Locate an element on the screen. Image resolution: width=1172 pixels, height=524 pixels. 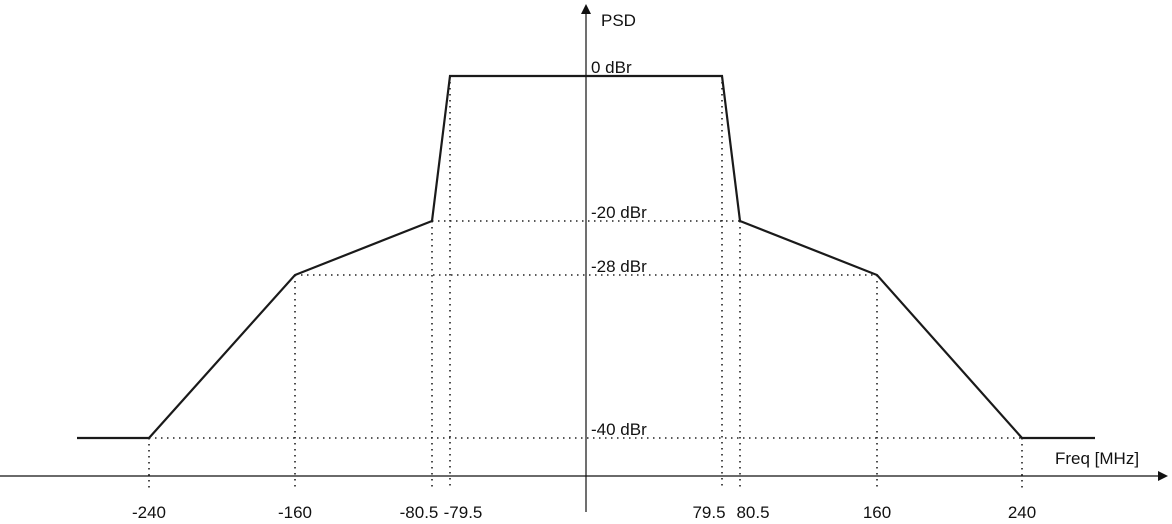
x-tick-label: 80.5 is located at coordinates (752, 512).